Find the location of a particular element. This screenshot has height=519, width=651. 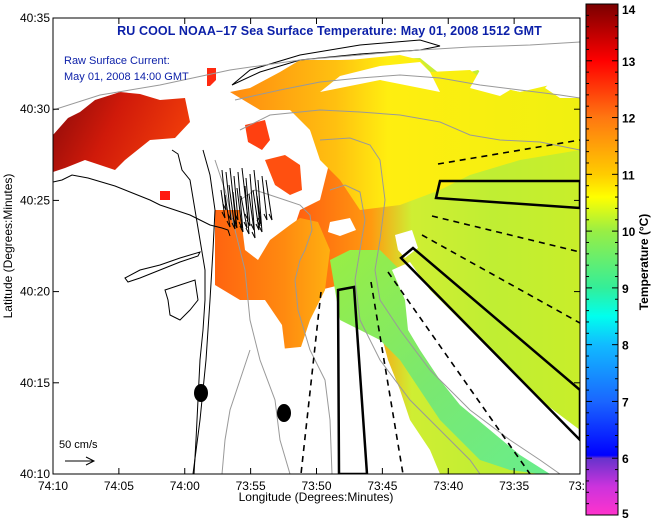

x-tick-label: 74:05 is located at coordinates (119, 486).